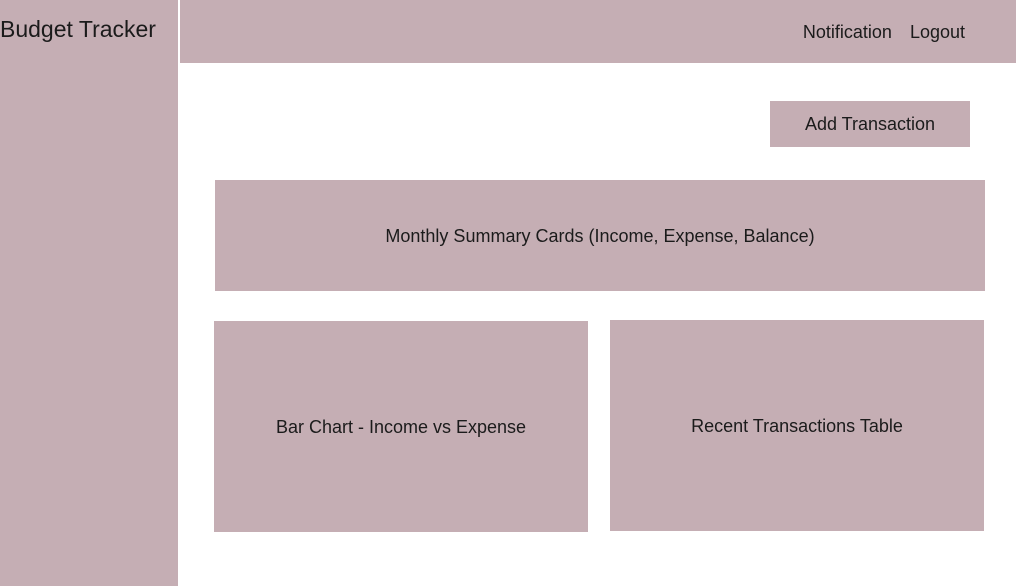  What do you see at coordinates (870, 124) in the screenshot?
I see `add-transaction-button: Add Transaction` at bounding box center [870, 124].